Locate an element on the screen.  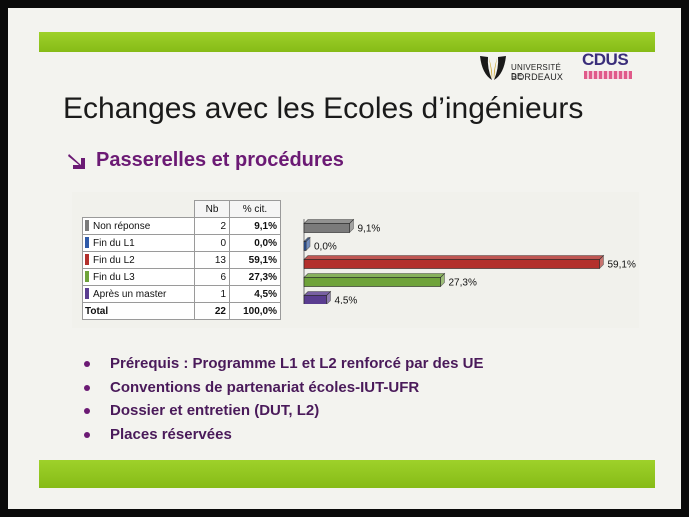
bar-chart: 9,1% 0,0% 59,1% 27,3% 4,5% is located at coordinates (469, 261).